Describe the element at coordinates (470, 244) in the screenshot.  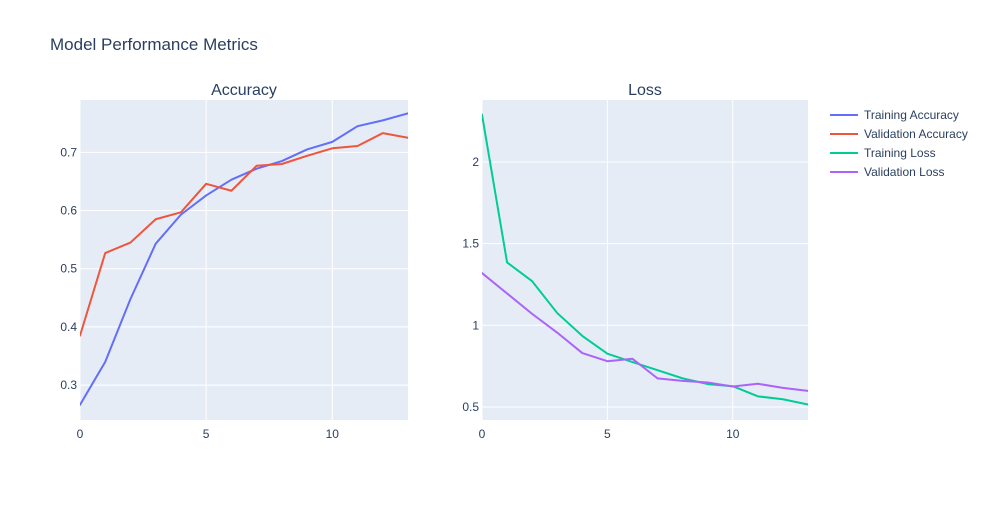
I see `loss-y-tick-label: 1.5` at that location.